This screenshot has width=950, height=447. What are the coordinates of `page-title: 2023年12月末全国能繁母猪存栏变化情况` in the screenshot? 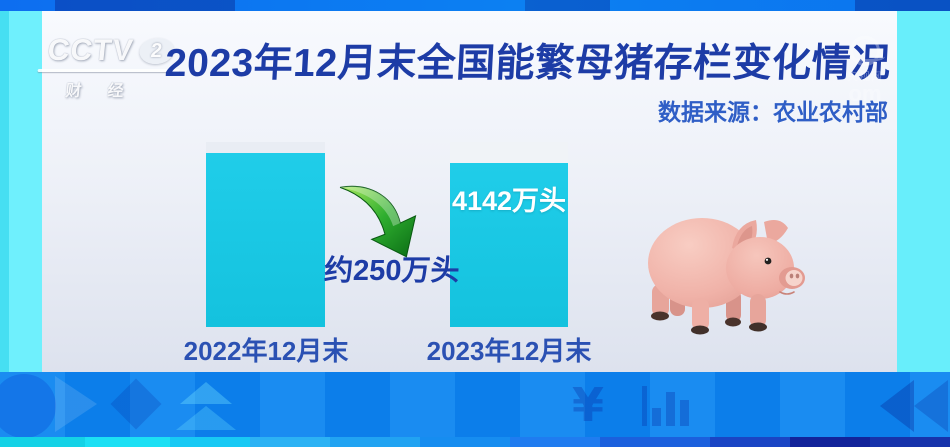 It's located at (527, 63).